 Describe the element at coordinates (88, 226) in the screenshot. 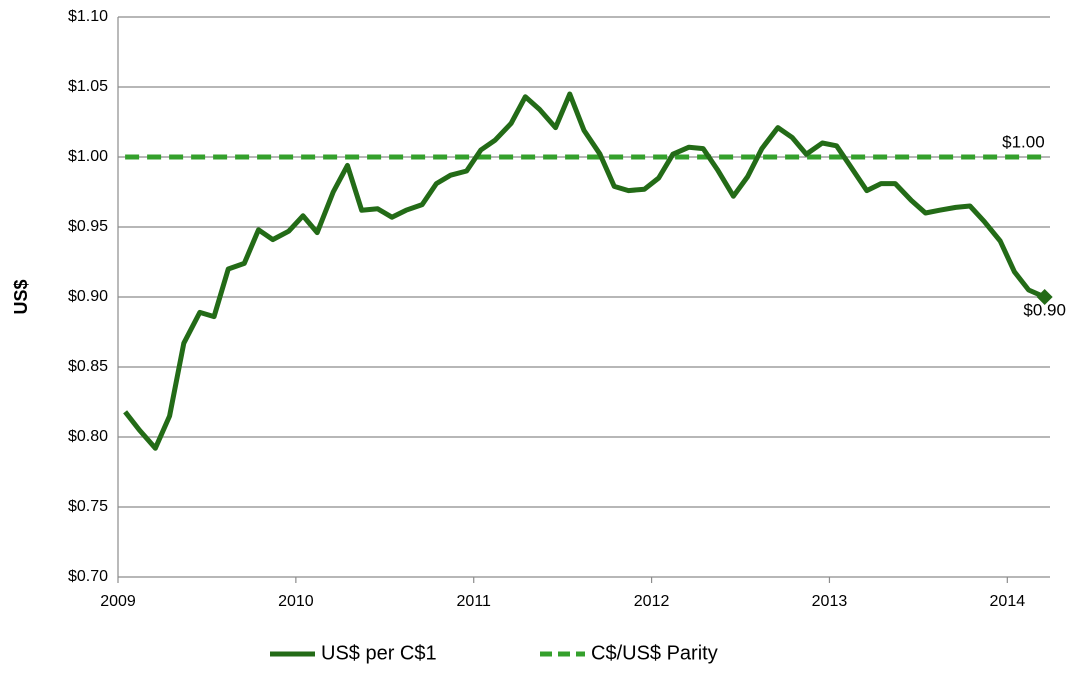

I see `y-tick-label: $0.95` at that location.